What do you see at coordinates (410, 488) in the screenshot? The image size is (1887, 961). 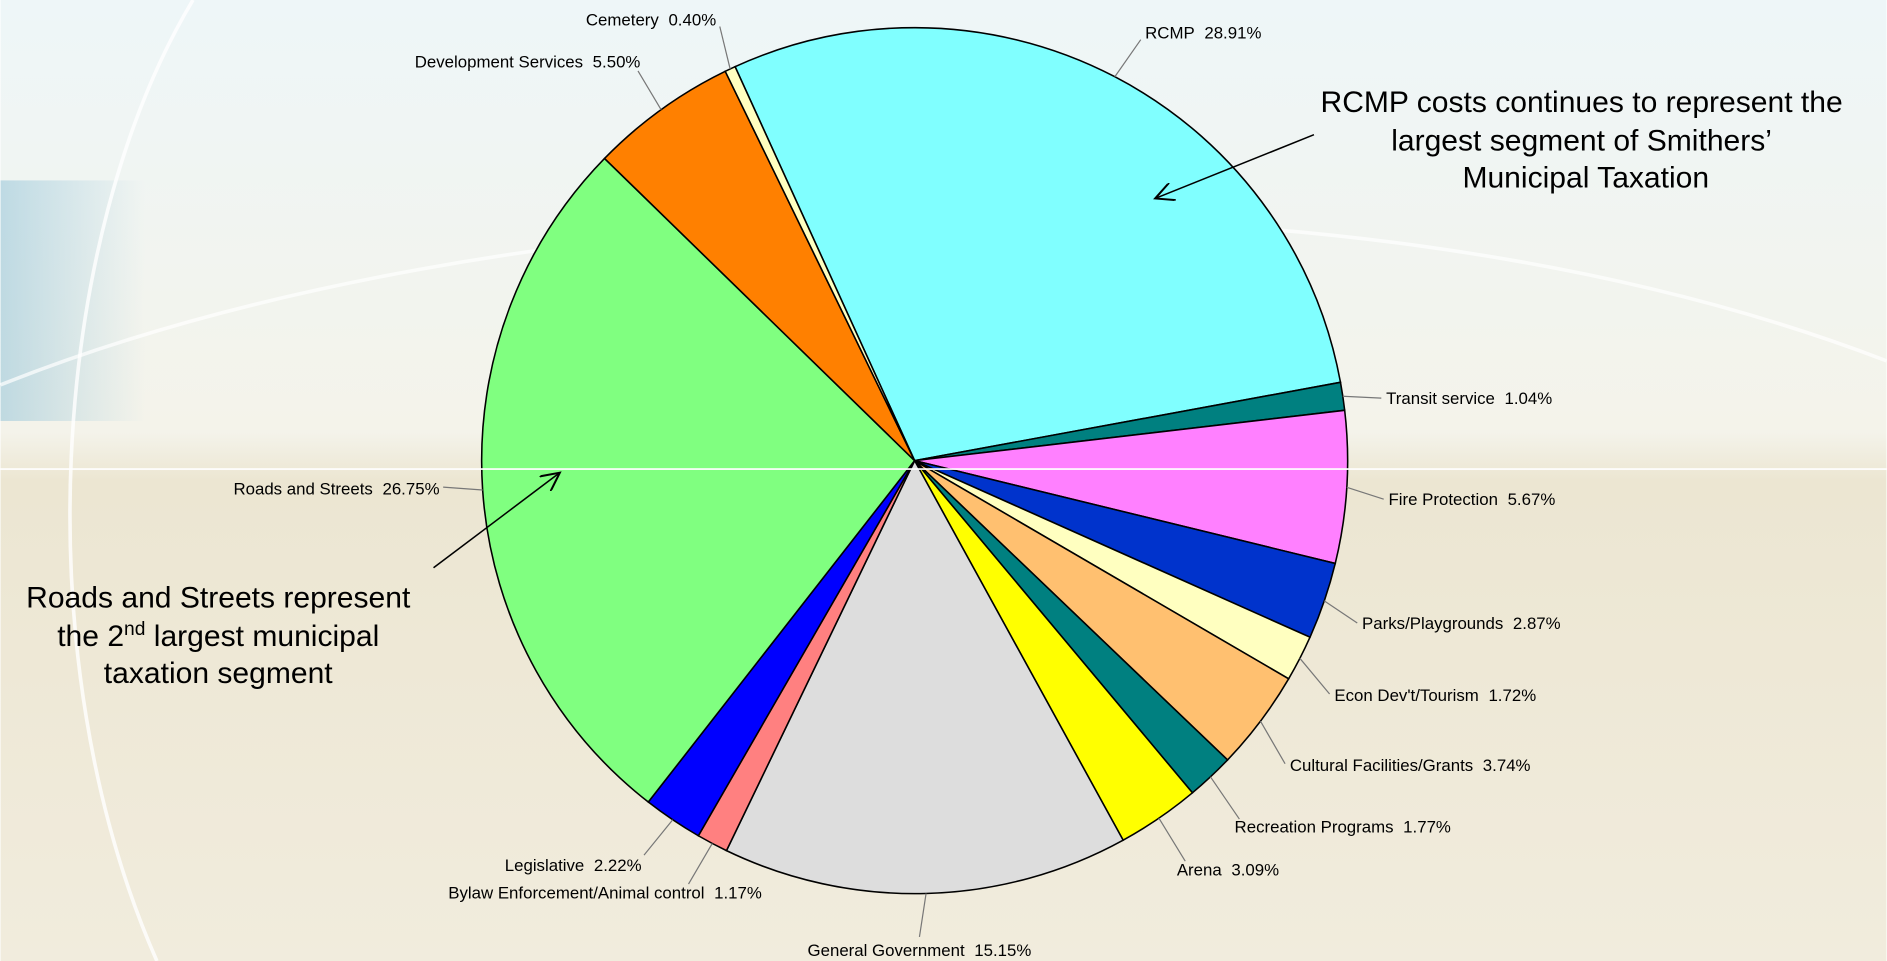 I see `slice-label-value: 26.75%` at bounding box center [410, 488].